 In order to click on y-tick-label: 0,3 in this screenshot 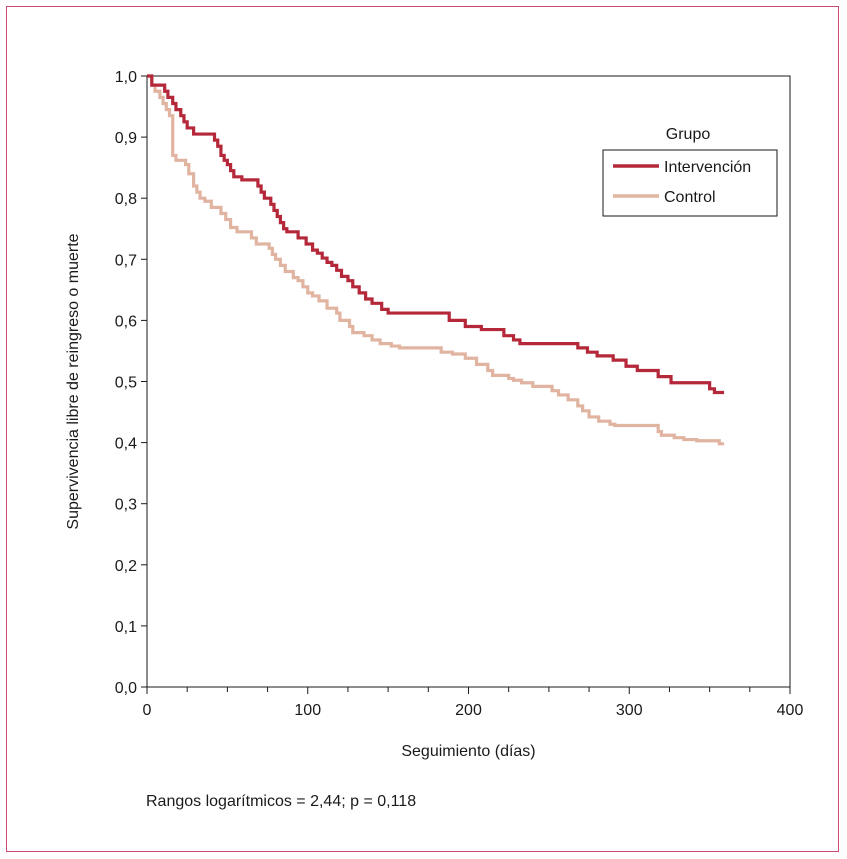, I will do `click(126, 505)`.